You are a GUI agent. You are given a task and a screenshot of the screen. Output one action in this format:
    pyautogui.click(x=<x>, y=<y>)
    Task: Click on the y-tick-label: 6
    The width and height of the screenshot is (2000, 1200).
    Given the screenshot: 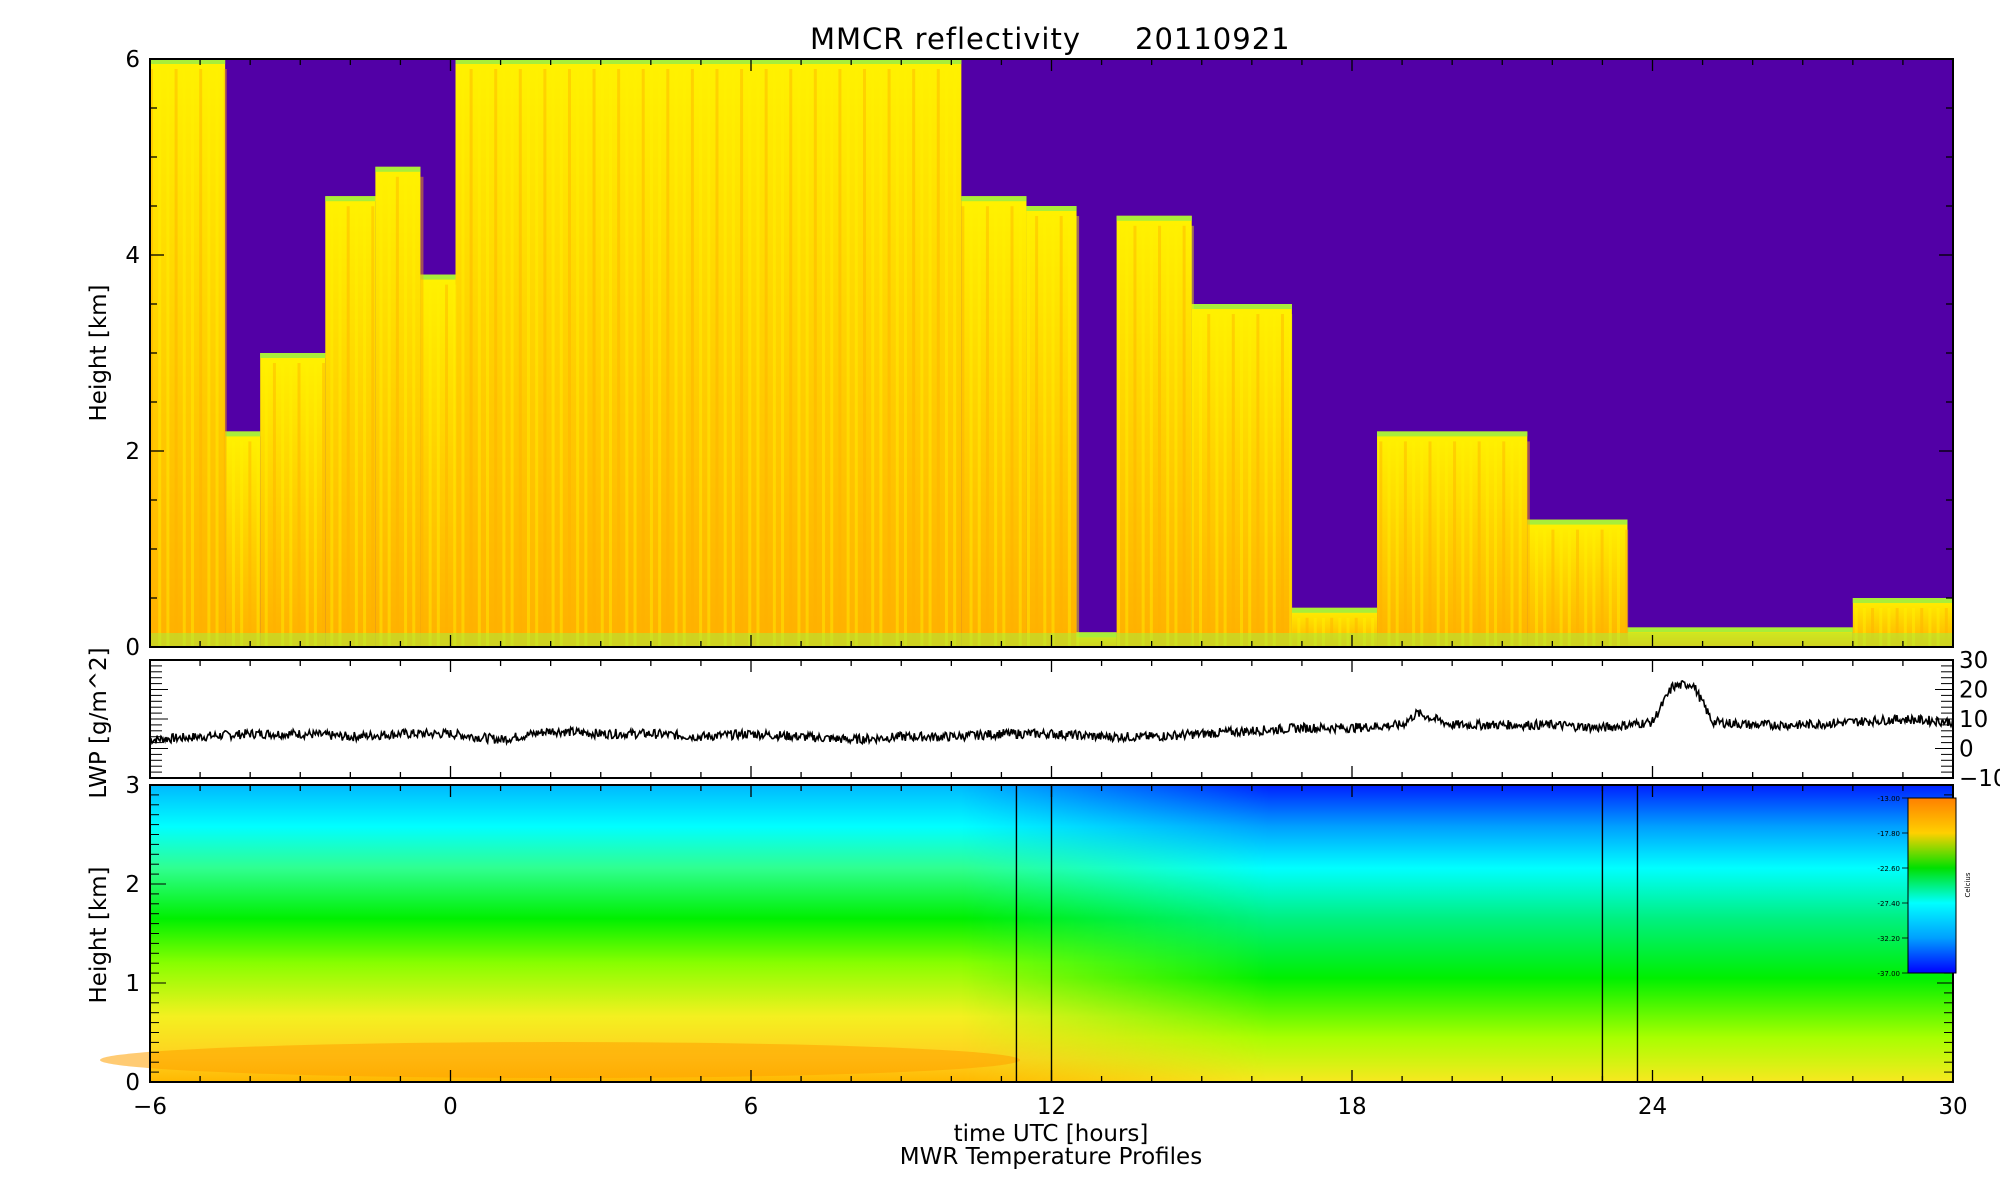 What is the action you would take?
    pyautogui.click(x=132, y=60)
    